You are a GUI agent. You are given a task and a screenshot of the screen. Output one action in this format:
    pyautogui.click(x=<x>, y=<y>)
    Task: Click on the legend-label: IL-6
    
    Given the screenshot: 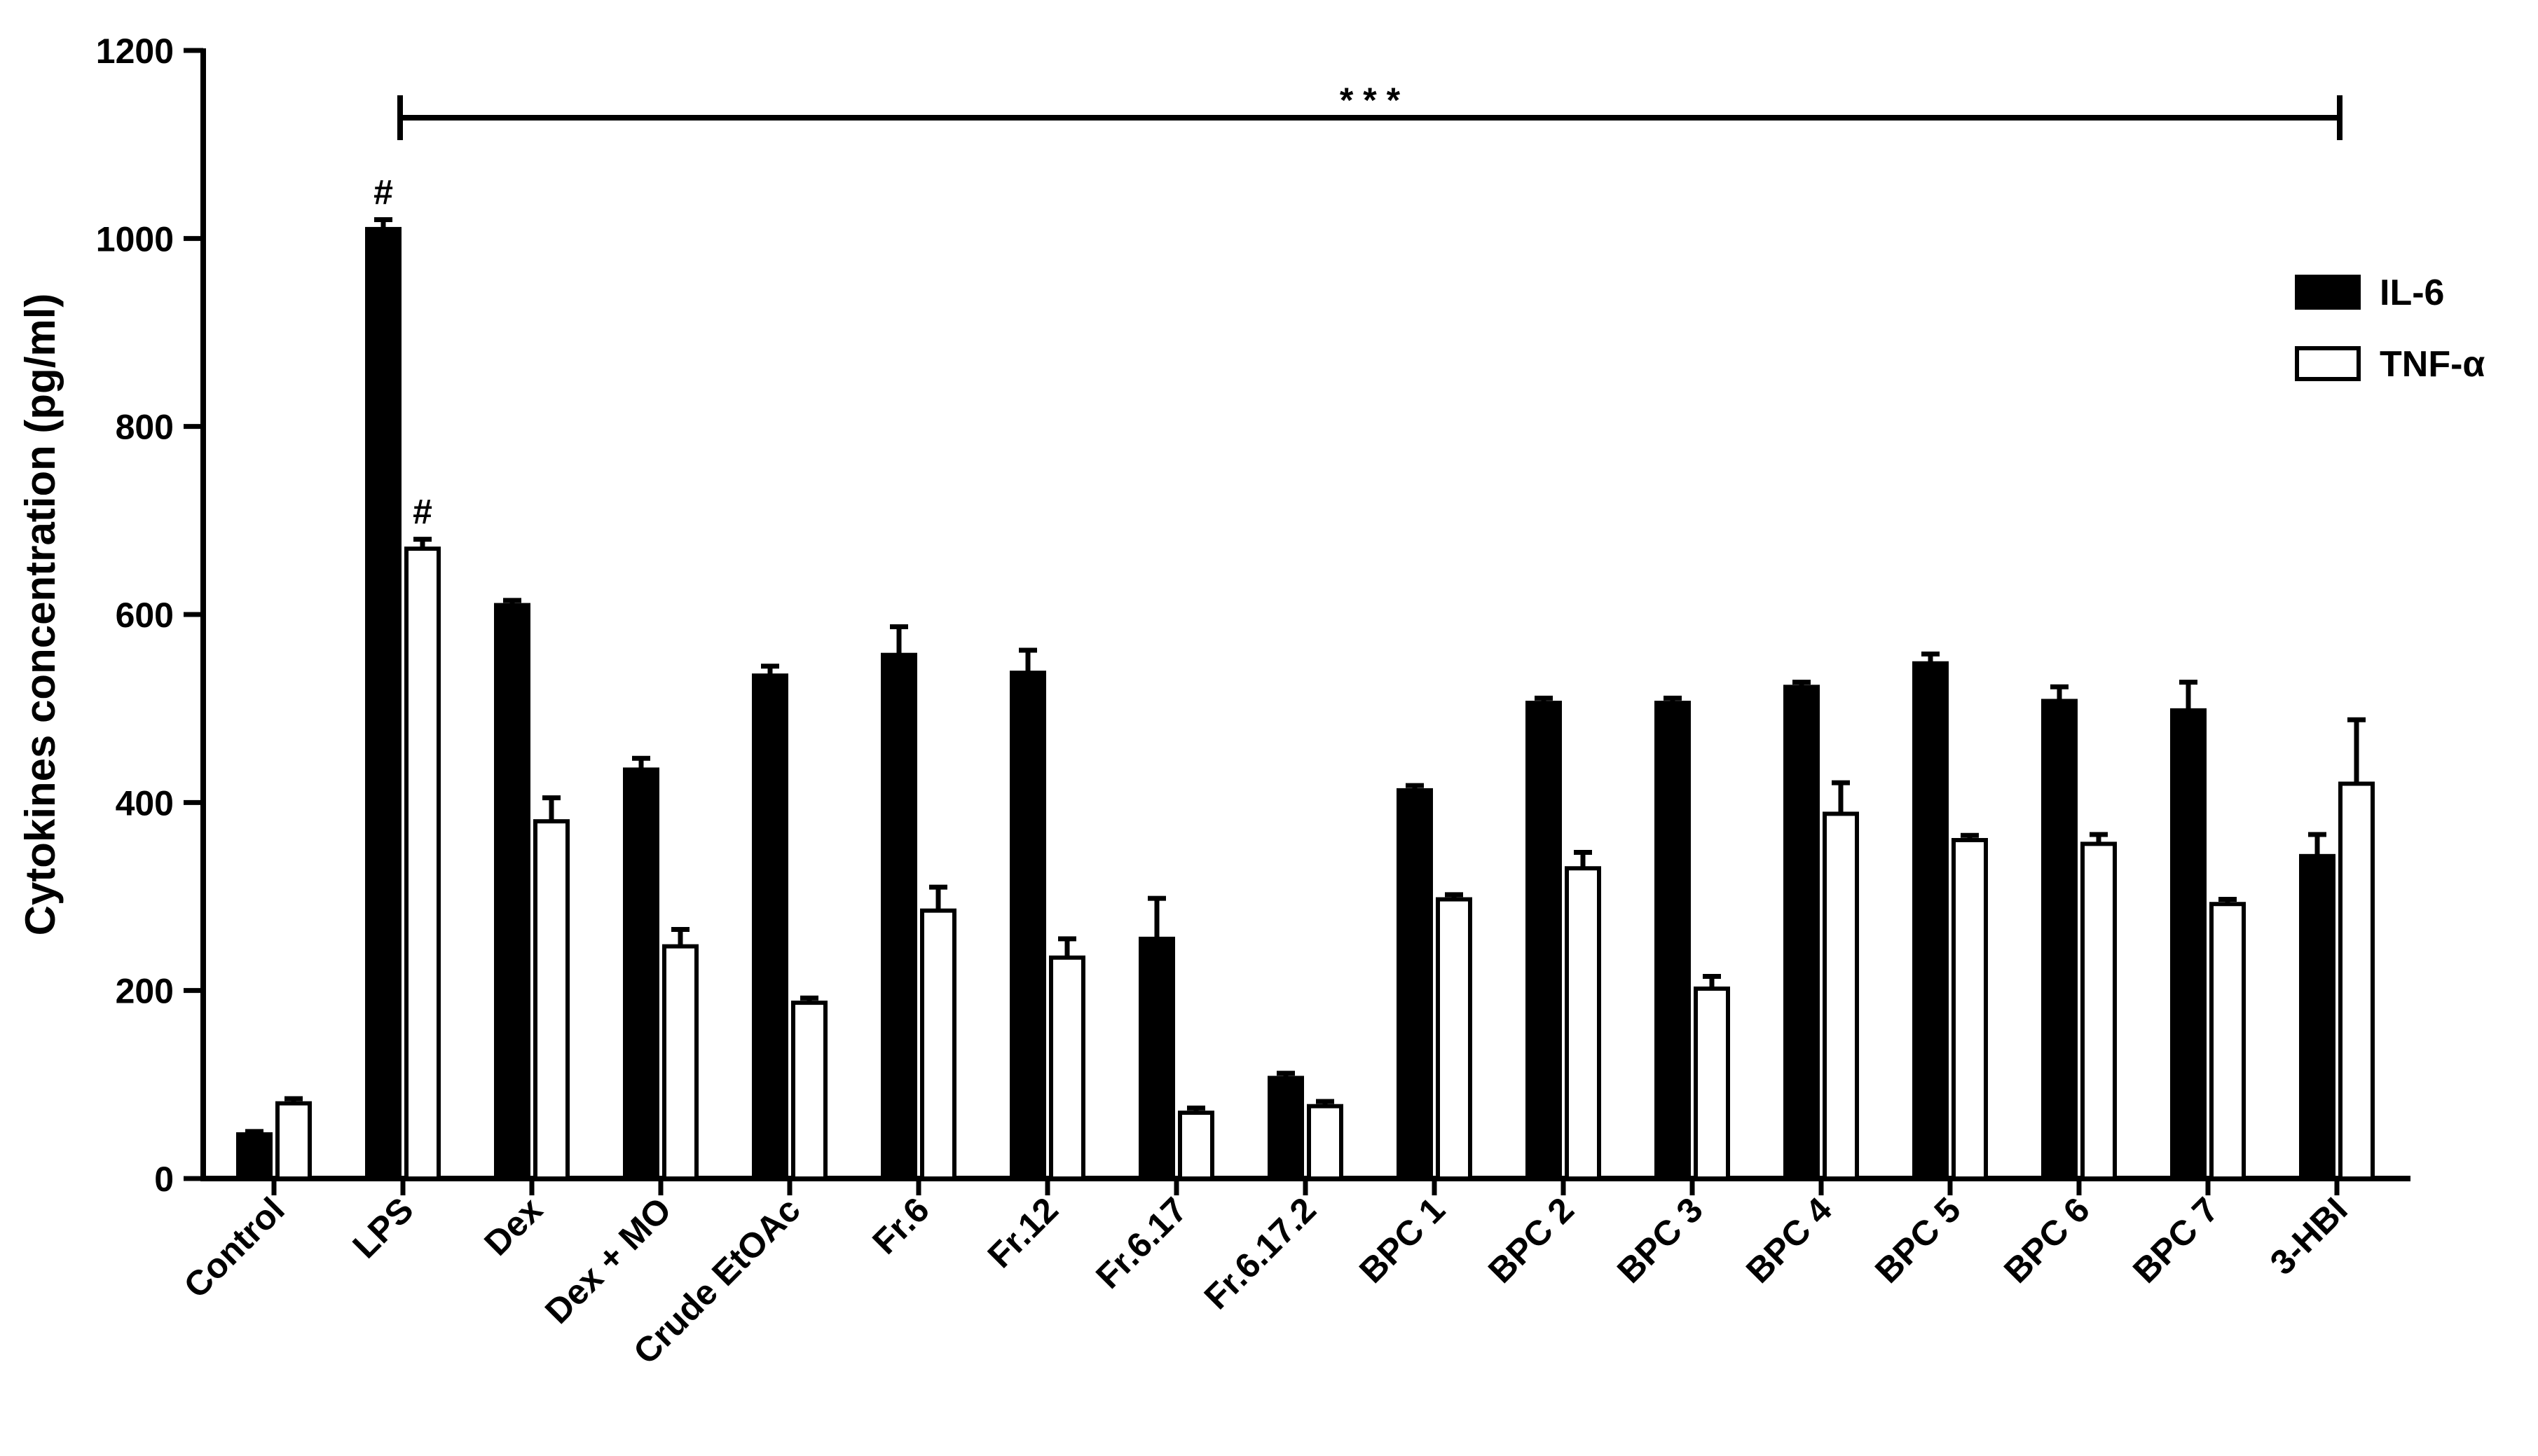 What is the action you would take?
    pyautogui.click(x=2412, y=293)
    